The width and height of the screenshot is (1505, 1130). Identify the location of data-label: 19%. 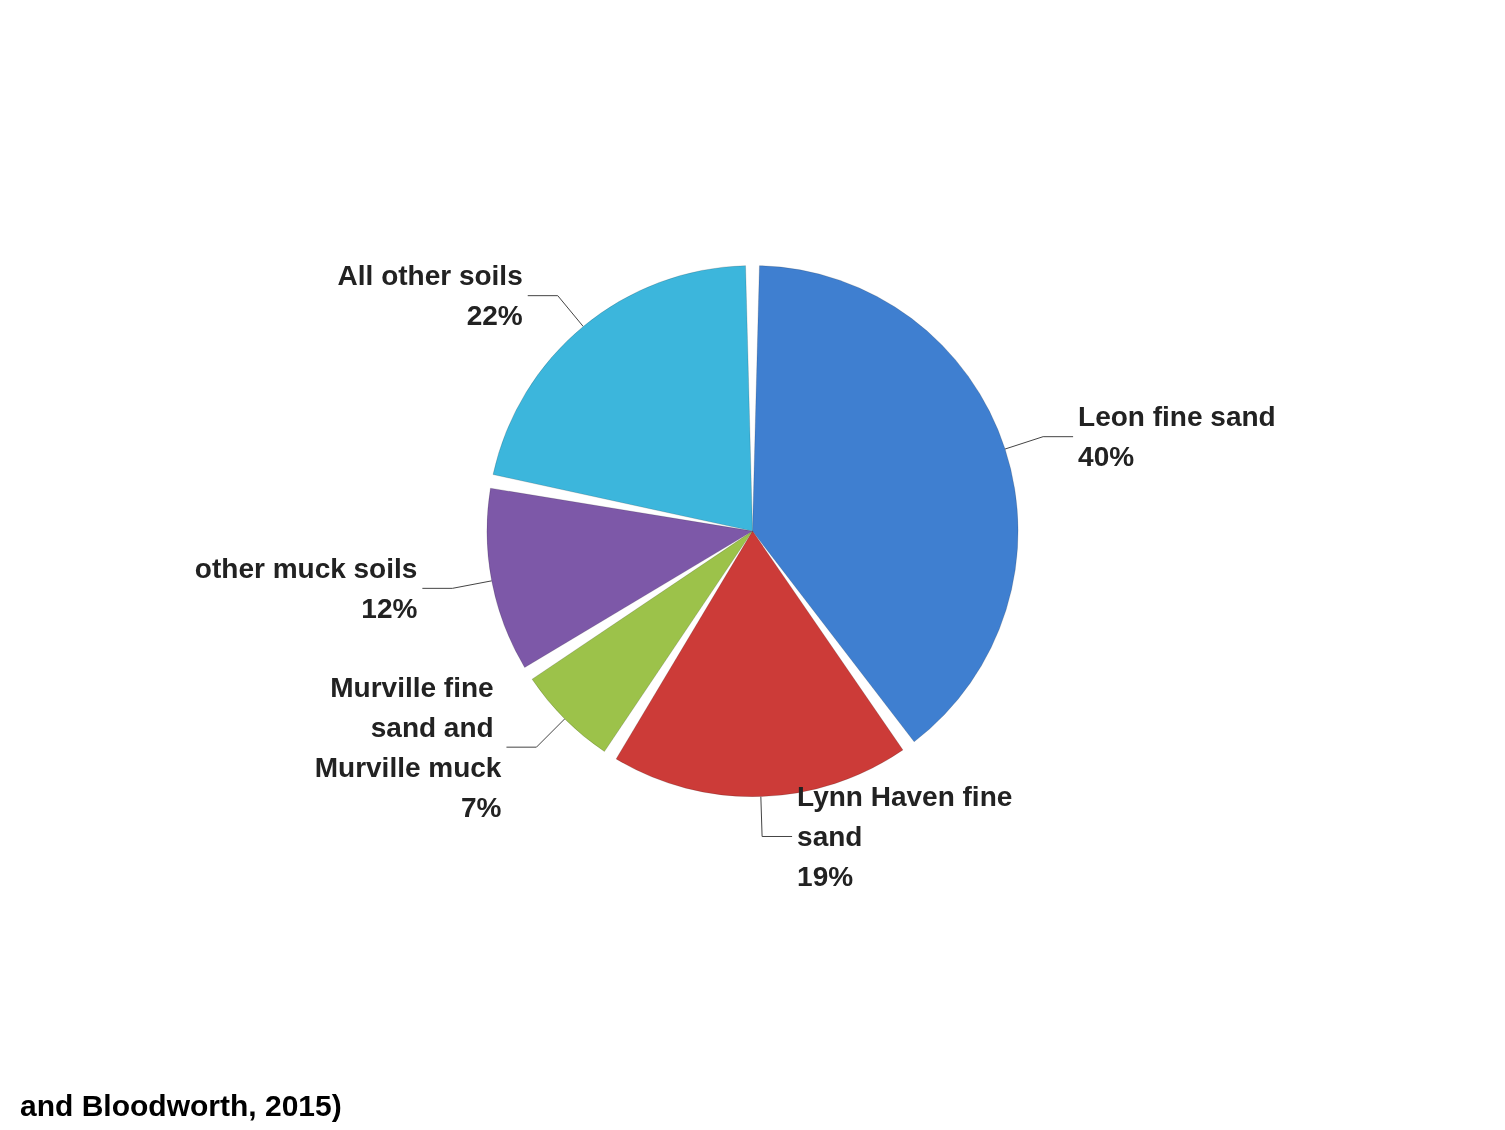
(825, 876).